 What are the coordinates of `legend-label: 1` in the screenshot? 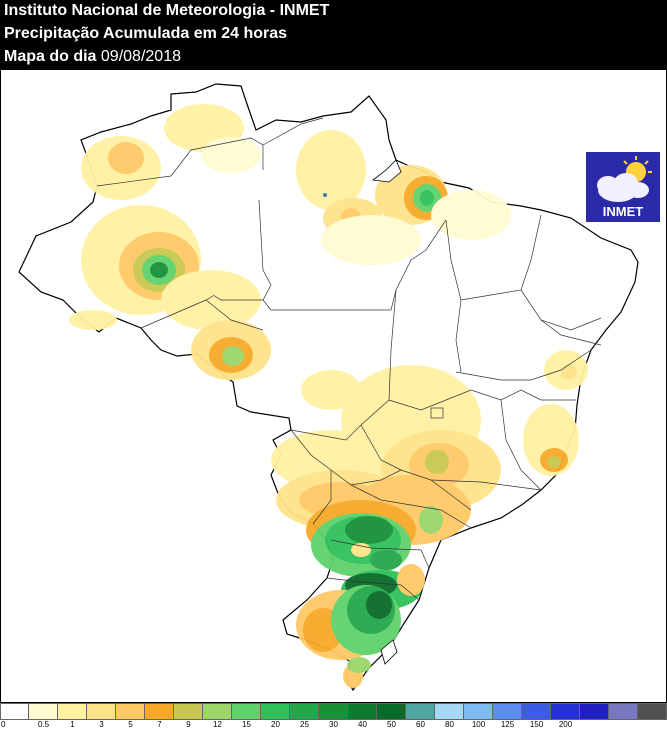 It's located at (72, 724).